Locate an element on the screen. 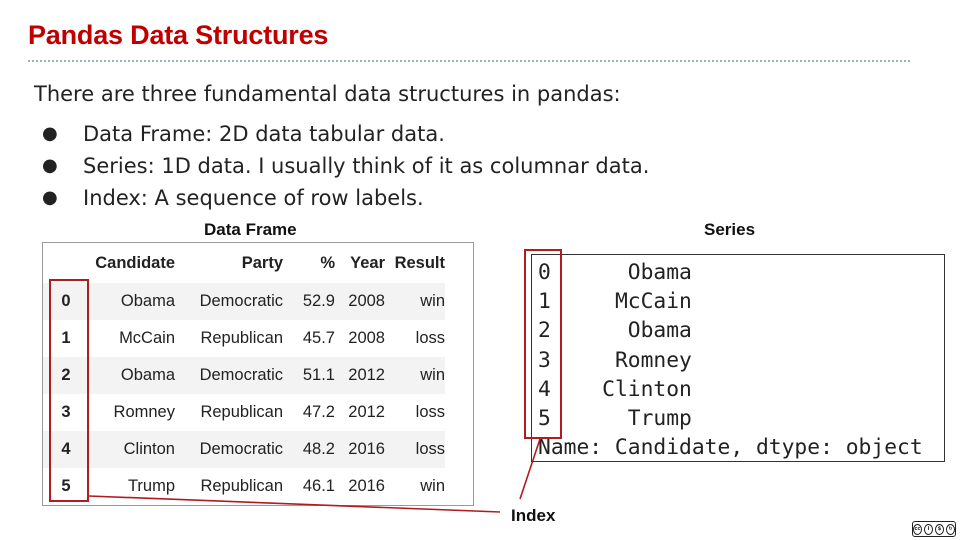 The width and height of the screenshot is (960, 540). table-cell: 51.1 is located at coordinates (318, 375).